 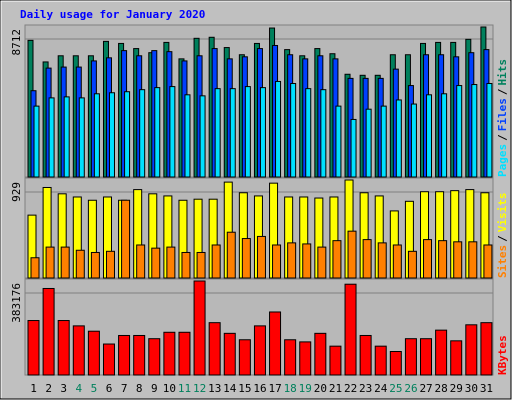 I want to click on x-tick-label: 4, so click(x=79, y=388).